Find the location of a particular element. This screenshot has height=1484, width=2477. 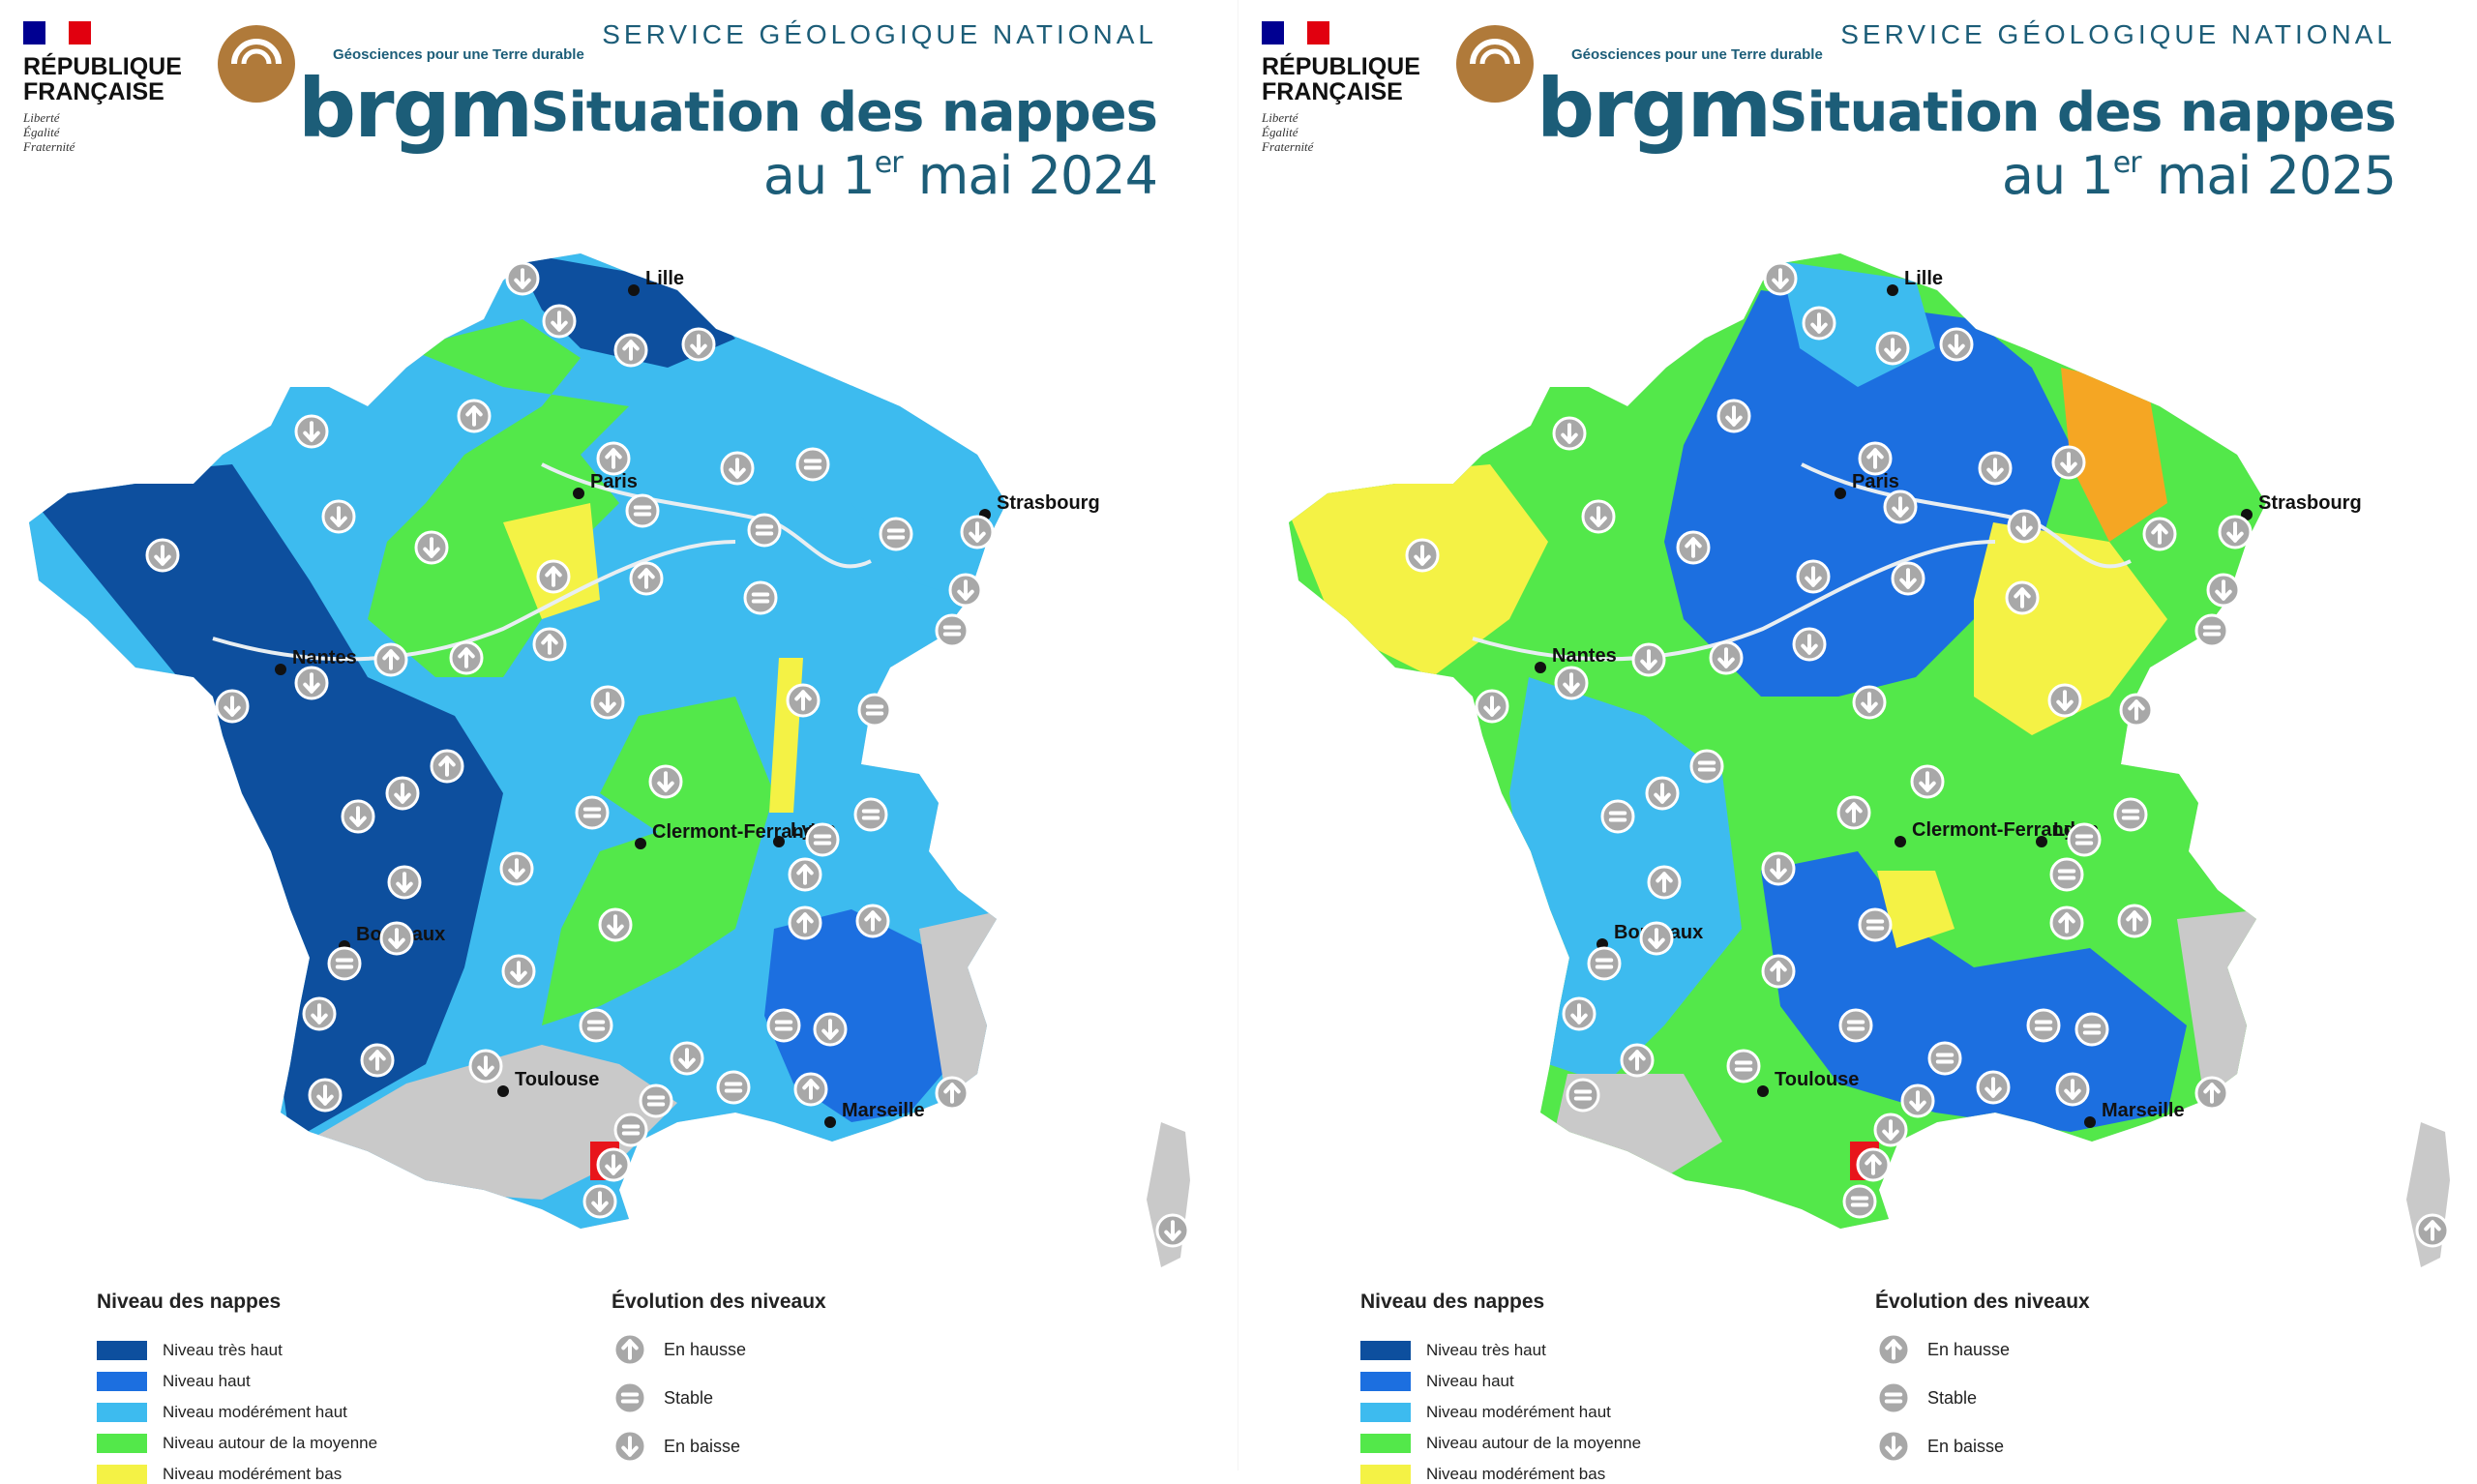

date-suffix: mai 2024 is located at coordinates (1030, 175).